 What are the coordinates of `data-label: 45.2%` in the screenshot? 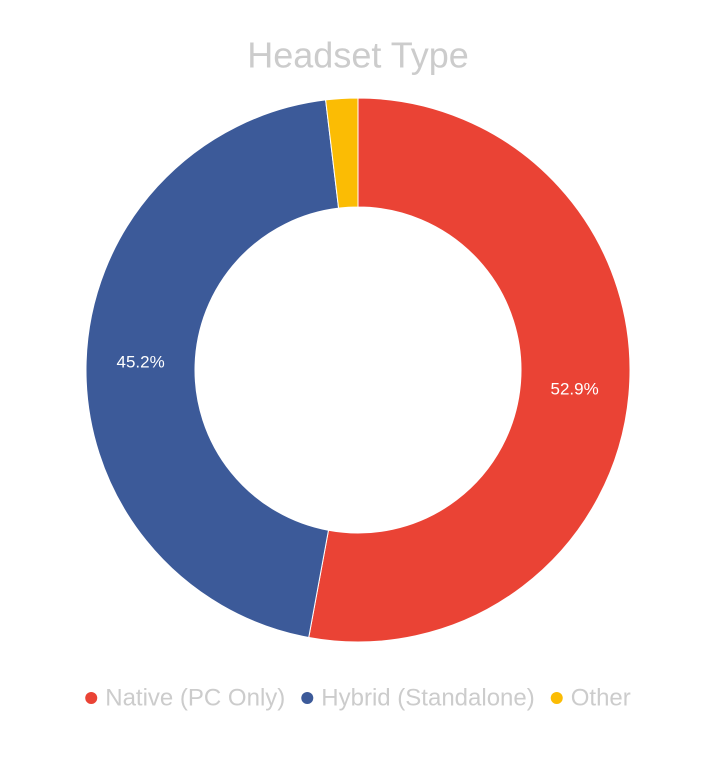 It's located at (141, 362).